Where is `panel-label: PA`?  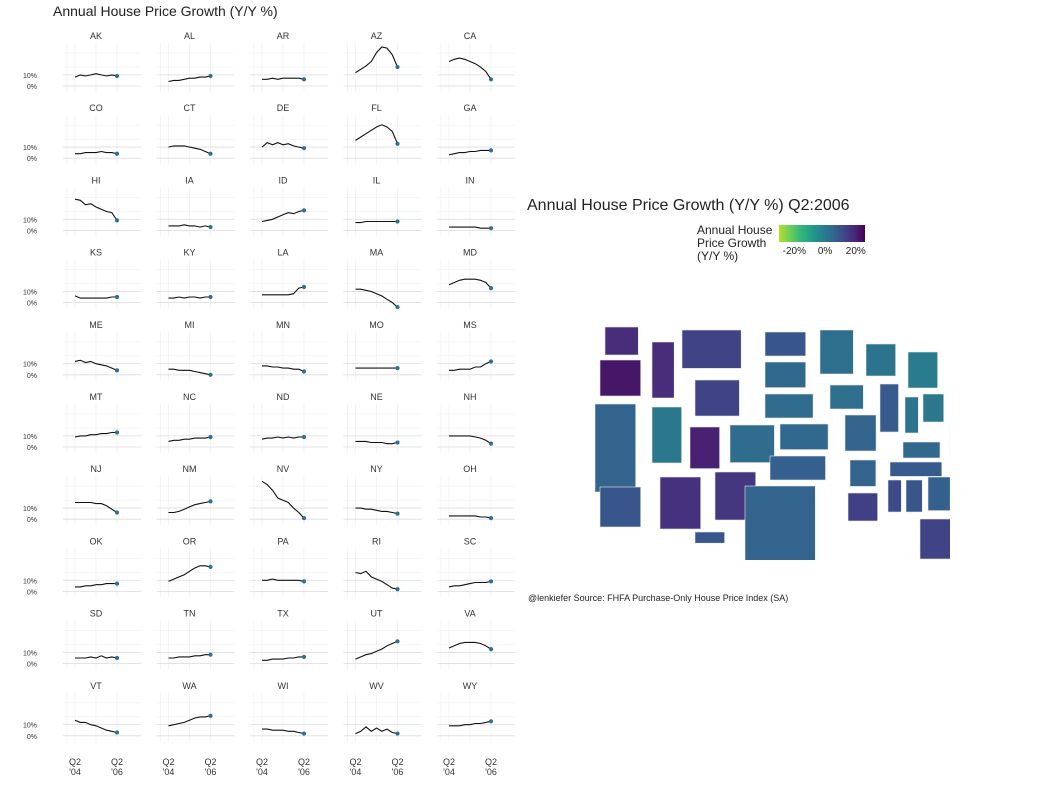
panel-label: PA is located at coordinates (282, 541).